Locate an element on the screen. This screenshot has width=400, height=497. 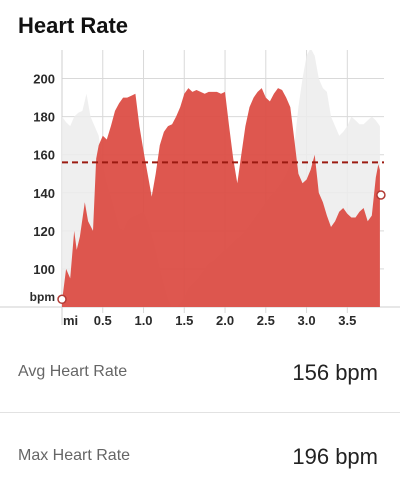
max-heart-rate-row: Max Heart Rate 196 bpm is located at coordinates (200, 458).